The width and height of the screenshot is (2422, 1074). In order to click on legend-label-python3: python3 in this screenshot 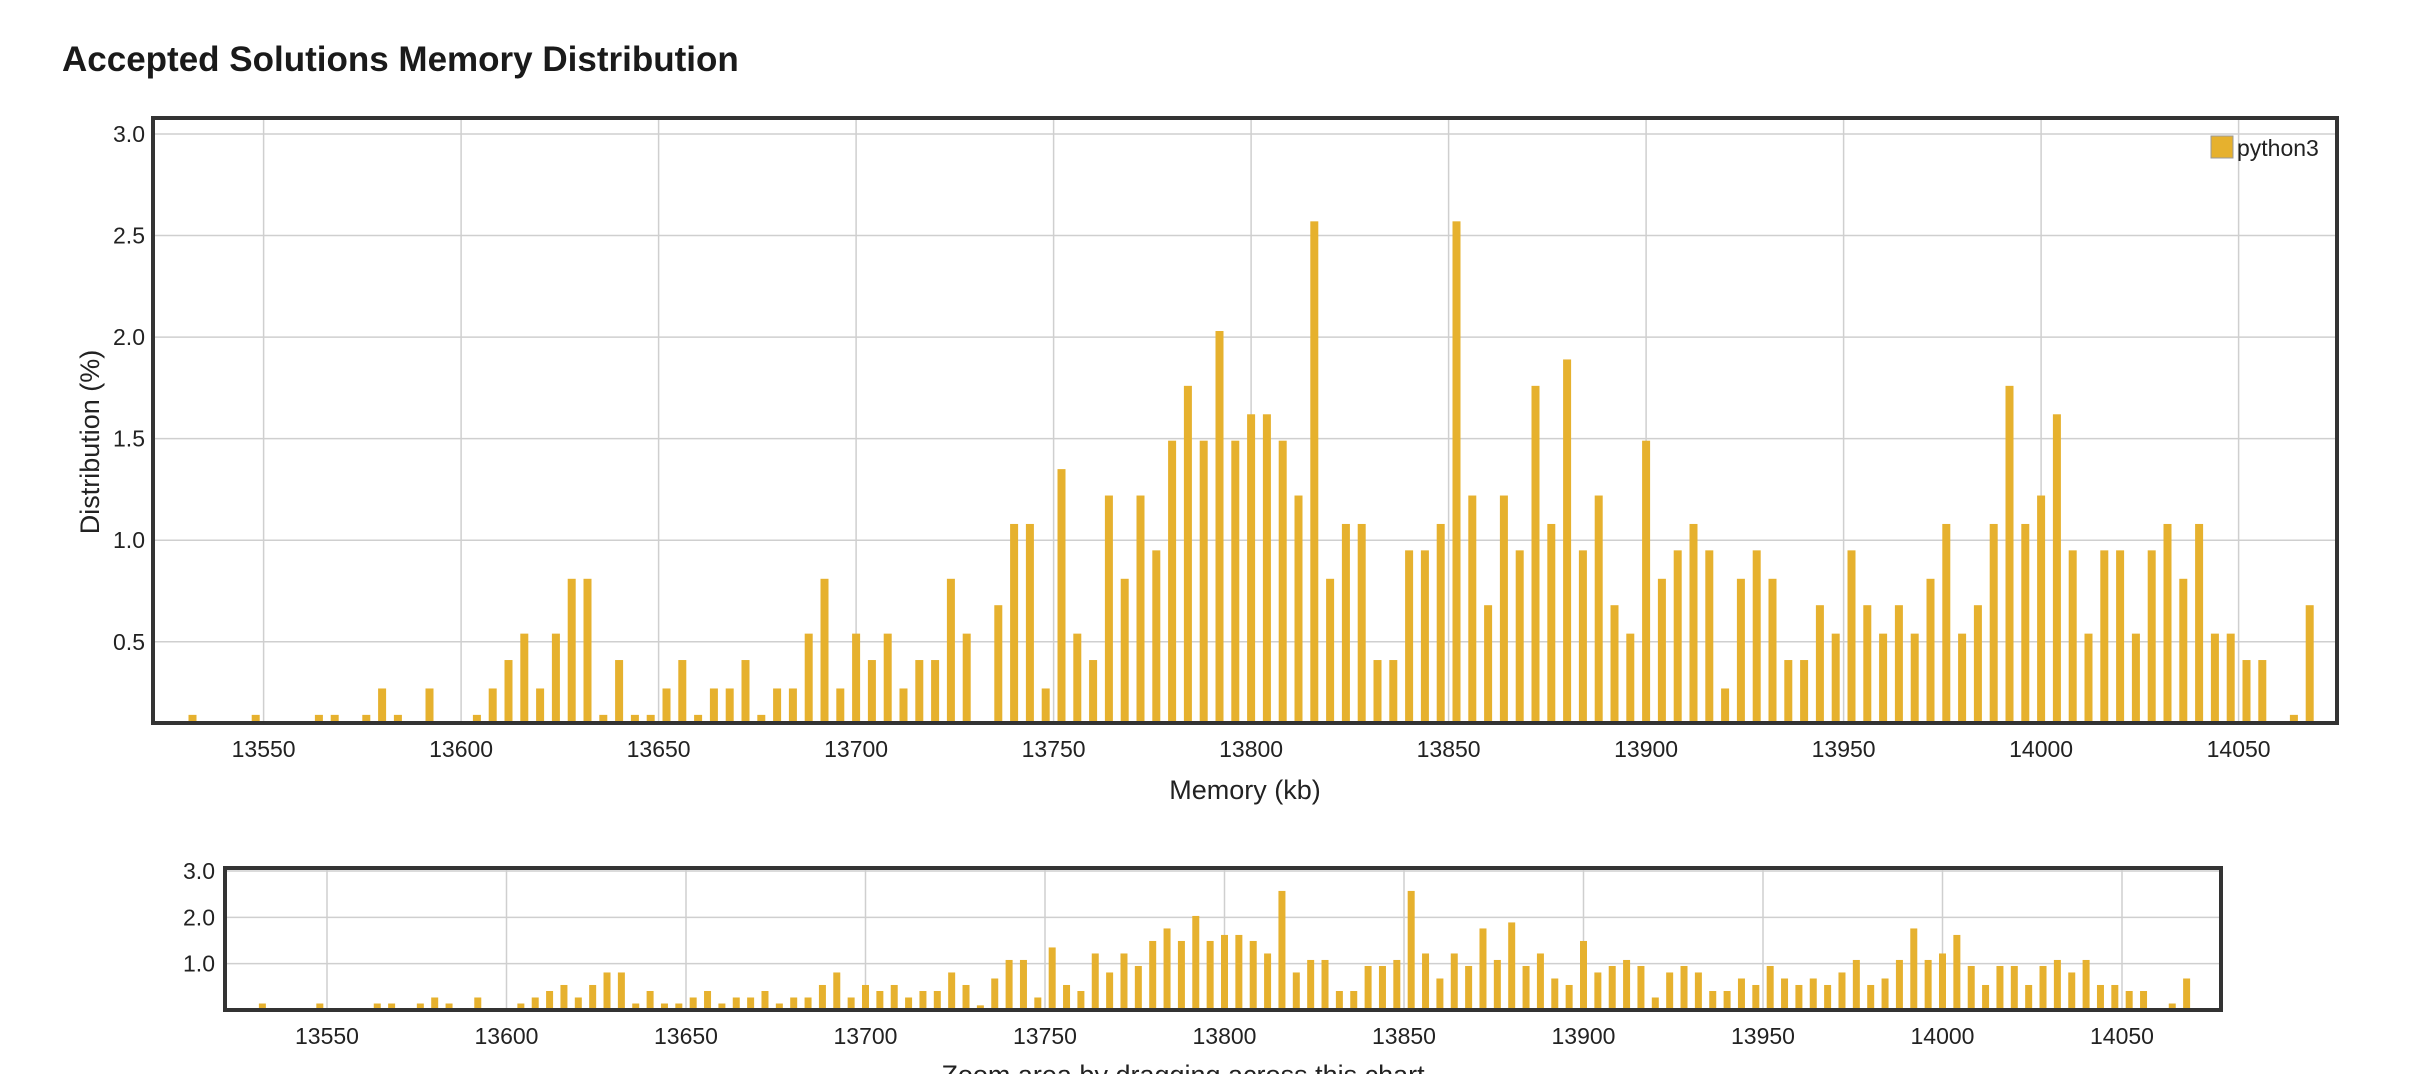, I will do `click(2278, 148)`.